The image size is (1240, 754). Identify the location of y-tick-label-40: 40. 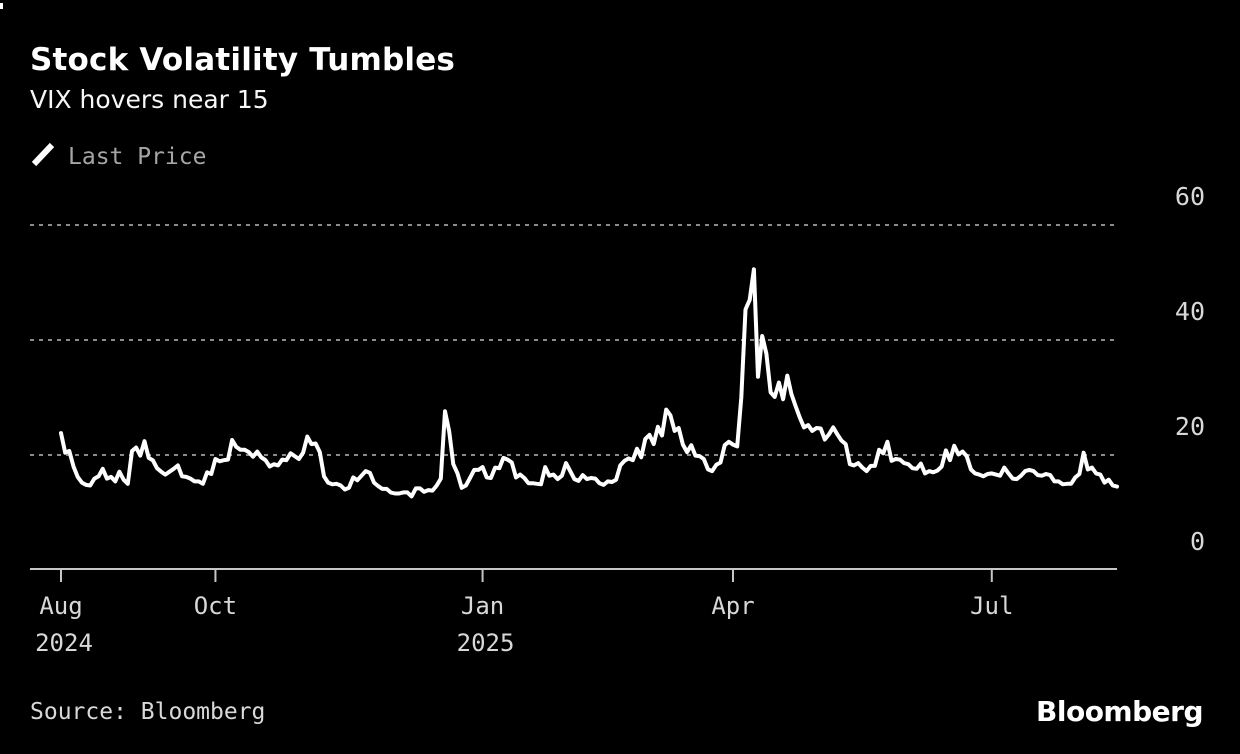
(1189, 311).